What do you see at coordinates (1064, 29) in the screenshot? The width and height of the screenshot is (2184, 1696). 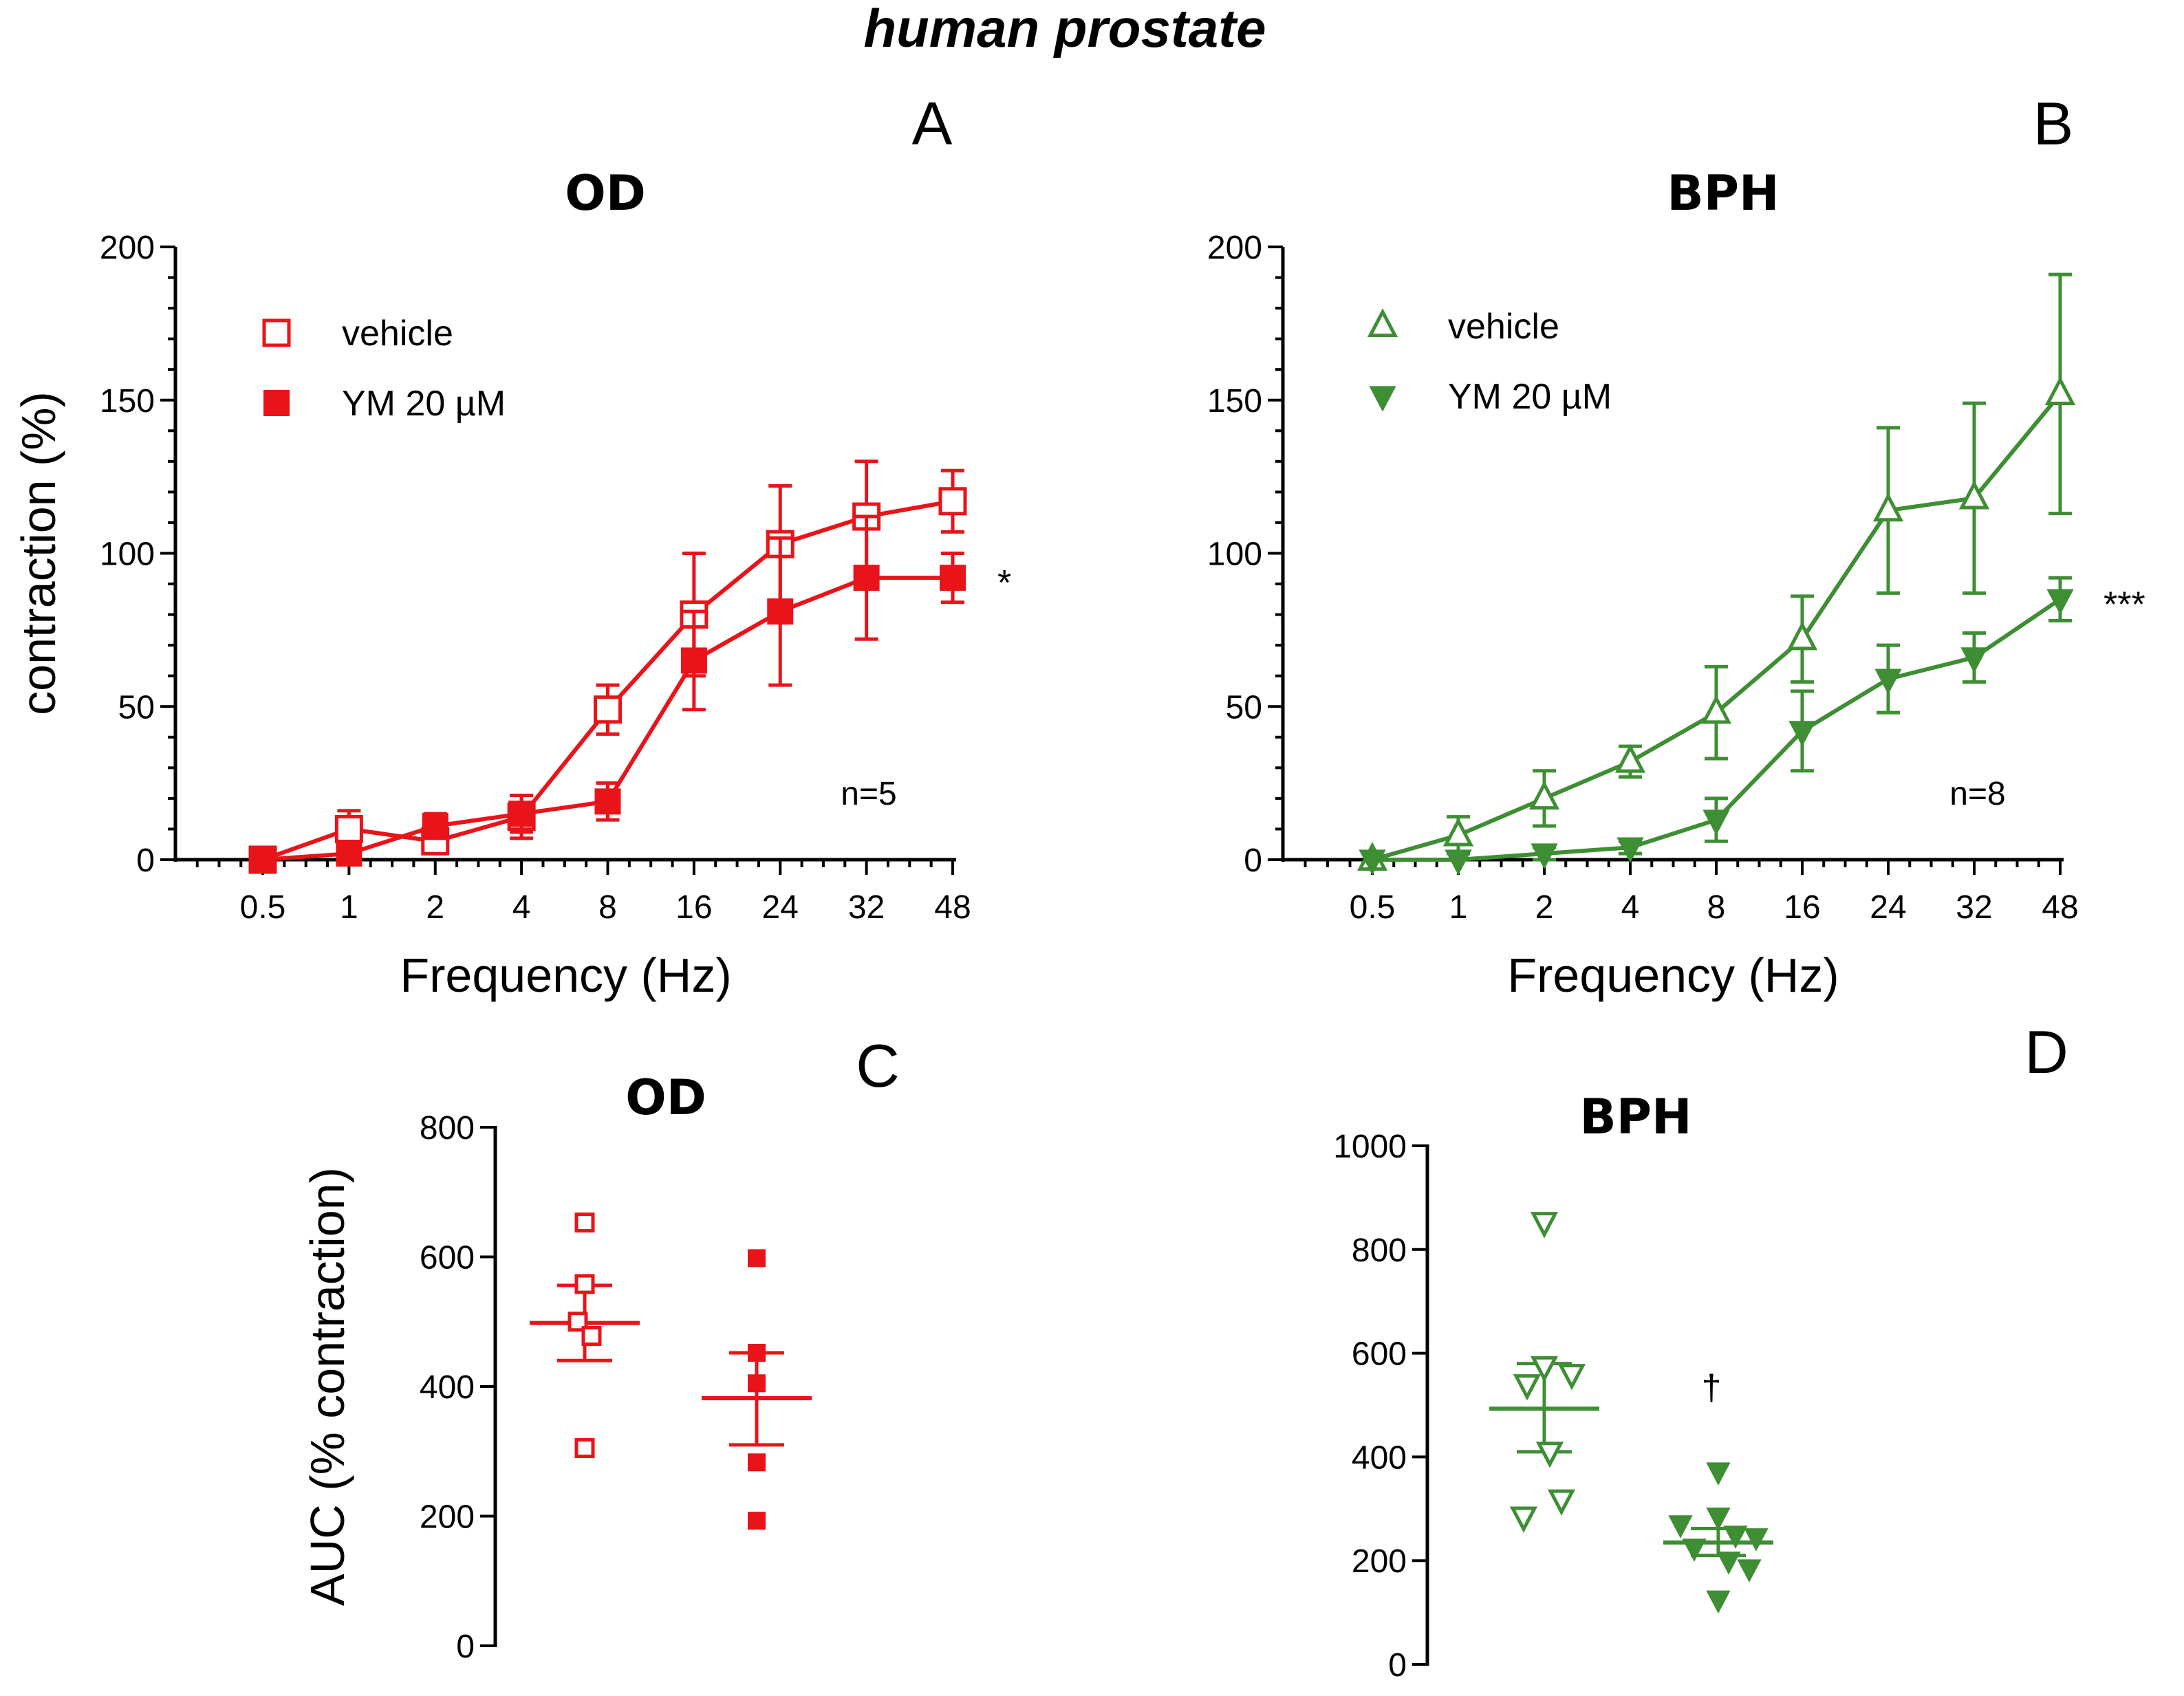 I see `figure-title: human prostate` at bounding box center [1064, 29].